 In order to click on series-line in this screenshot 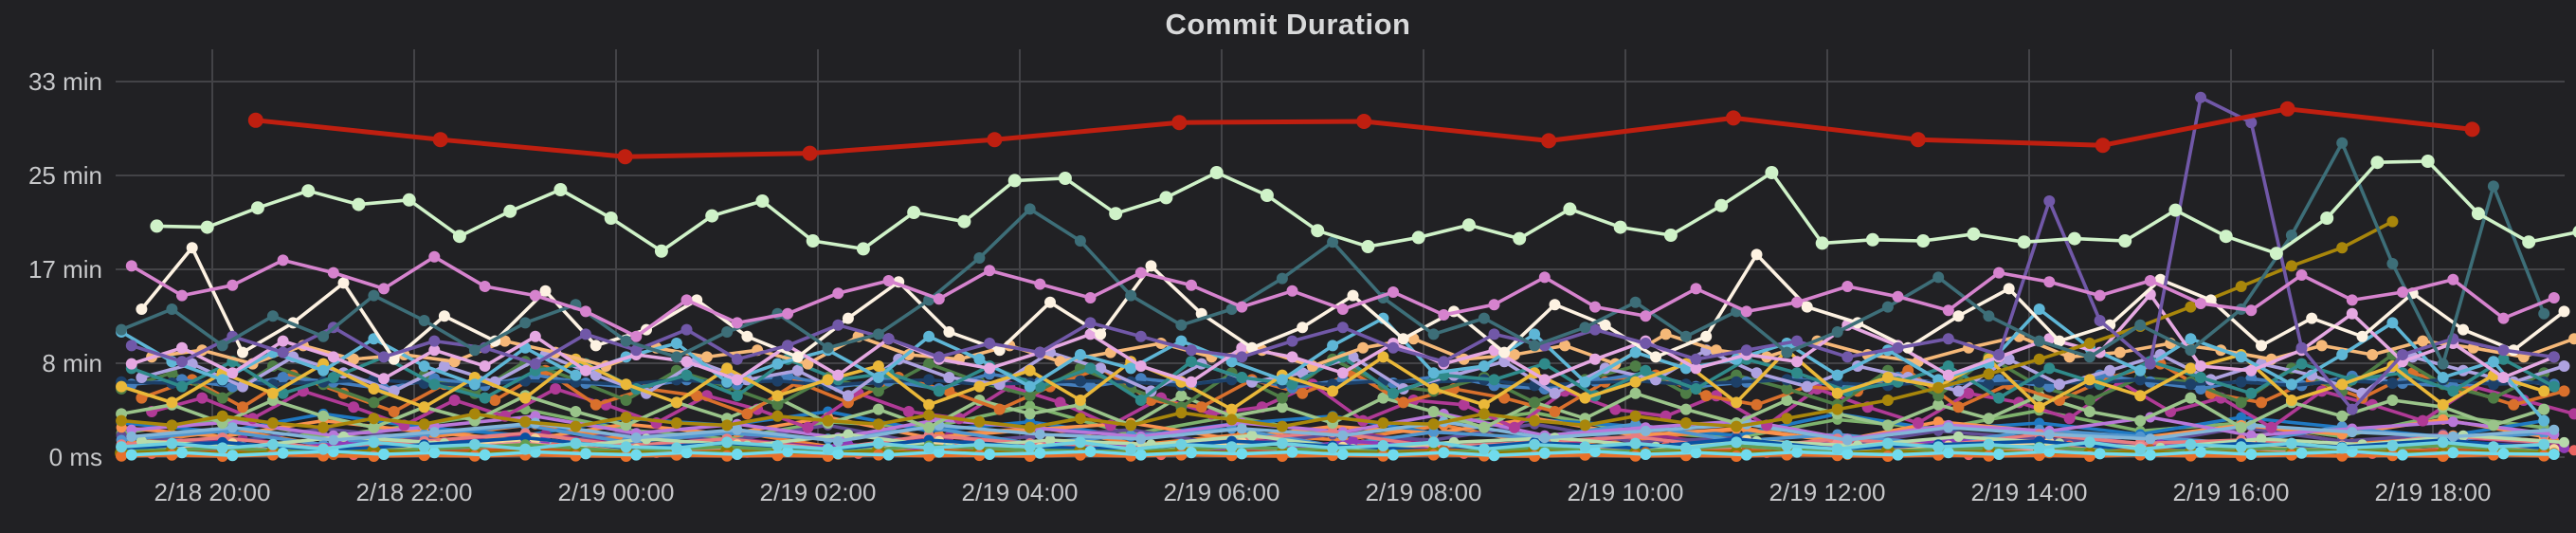, I will do `click(1342, 454)`.